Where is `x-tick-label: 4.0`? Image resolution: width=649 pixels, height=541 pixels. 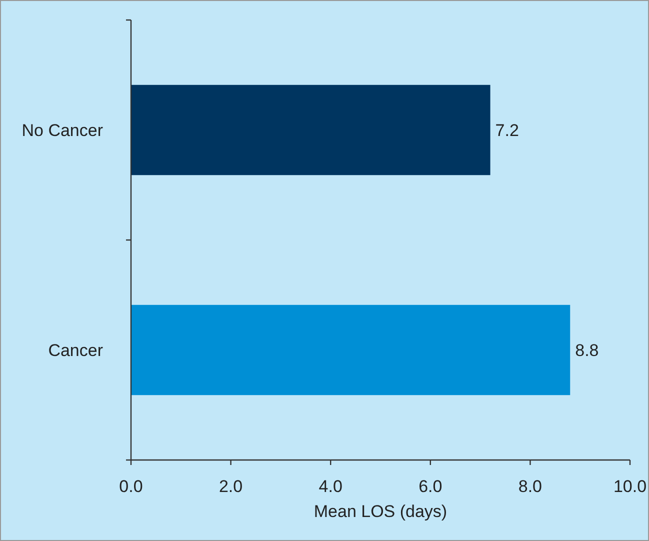 x-tick-label: 4.0 is located at coordinates (330, 486).